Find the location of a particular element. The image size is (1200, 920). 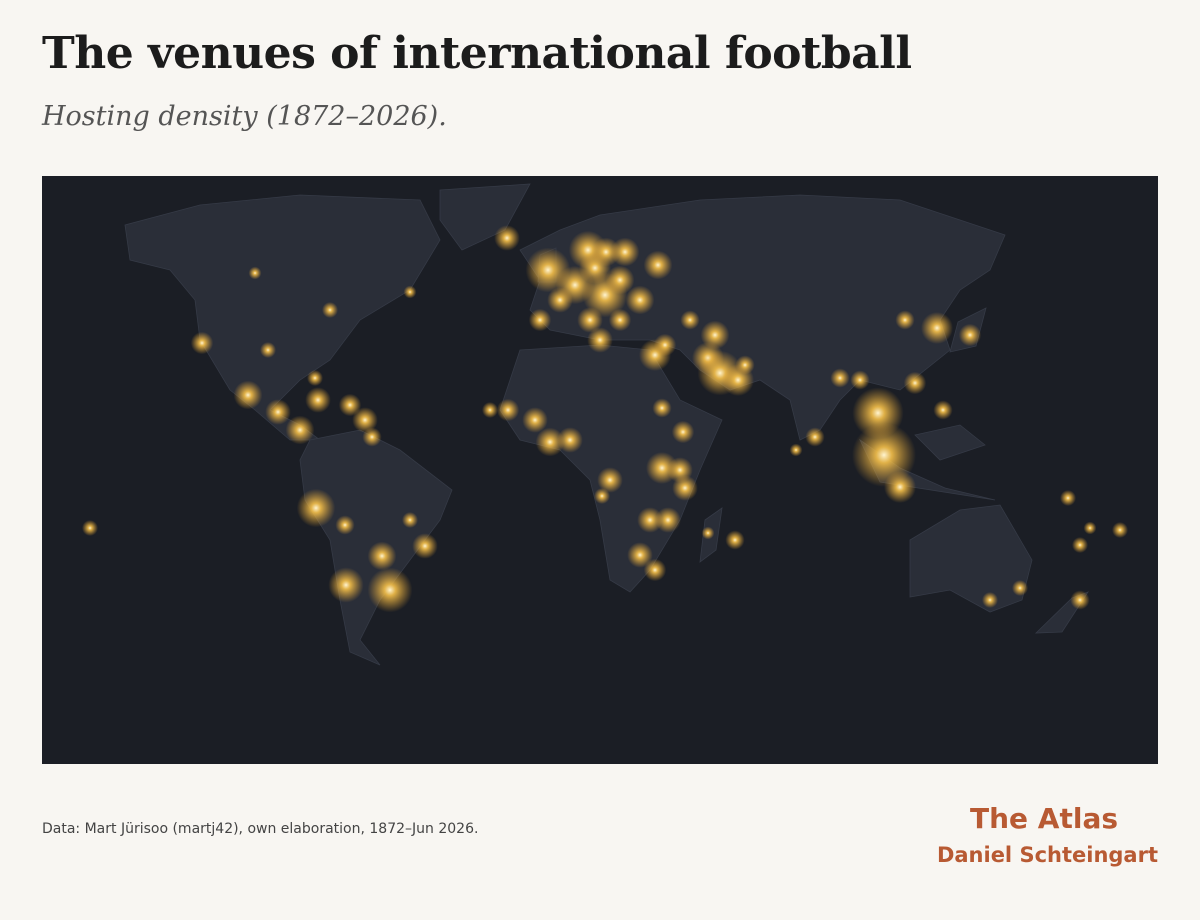

title: The venues of international football is located at coordinates (477, 53).